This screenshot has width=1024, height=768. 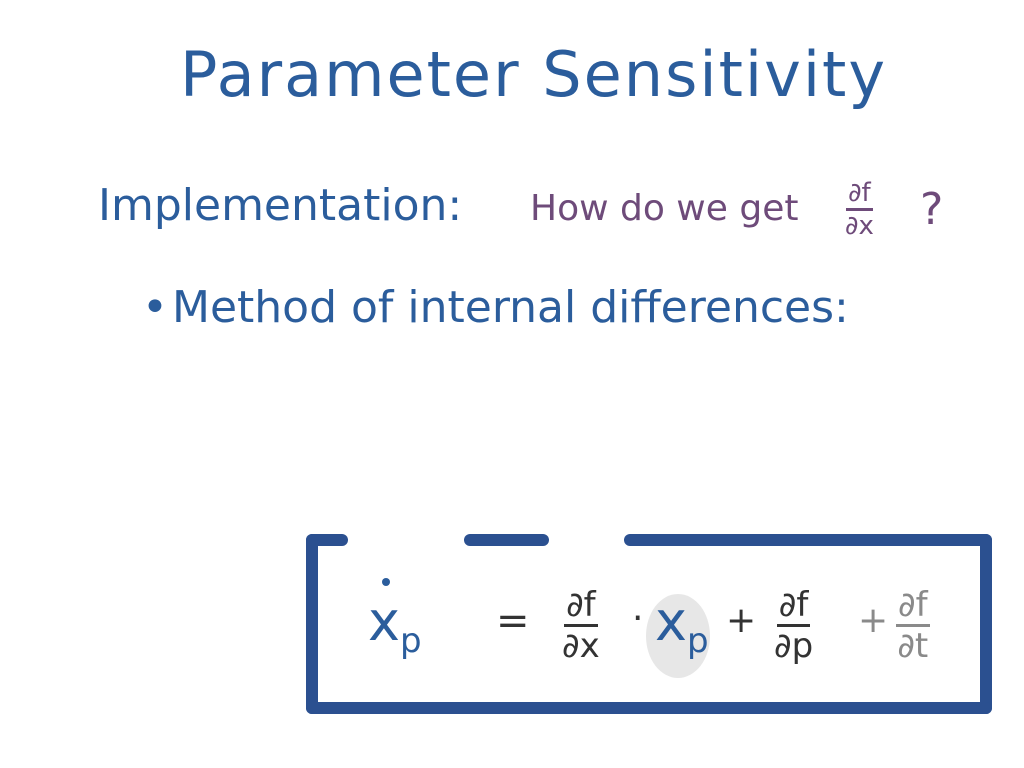 I want to click on implementation-label: Implementation:, so click(x=280, y=205).